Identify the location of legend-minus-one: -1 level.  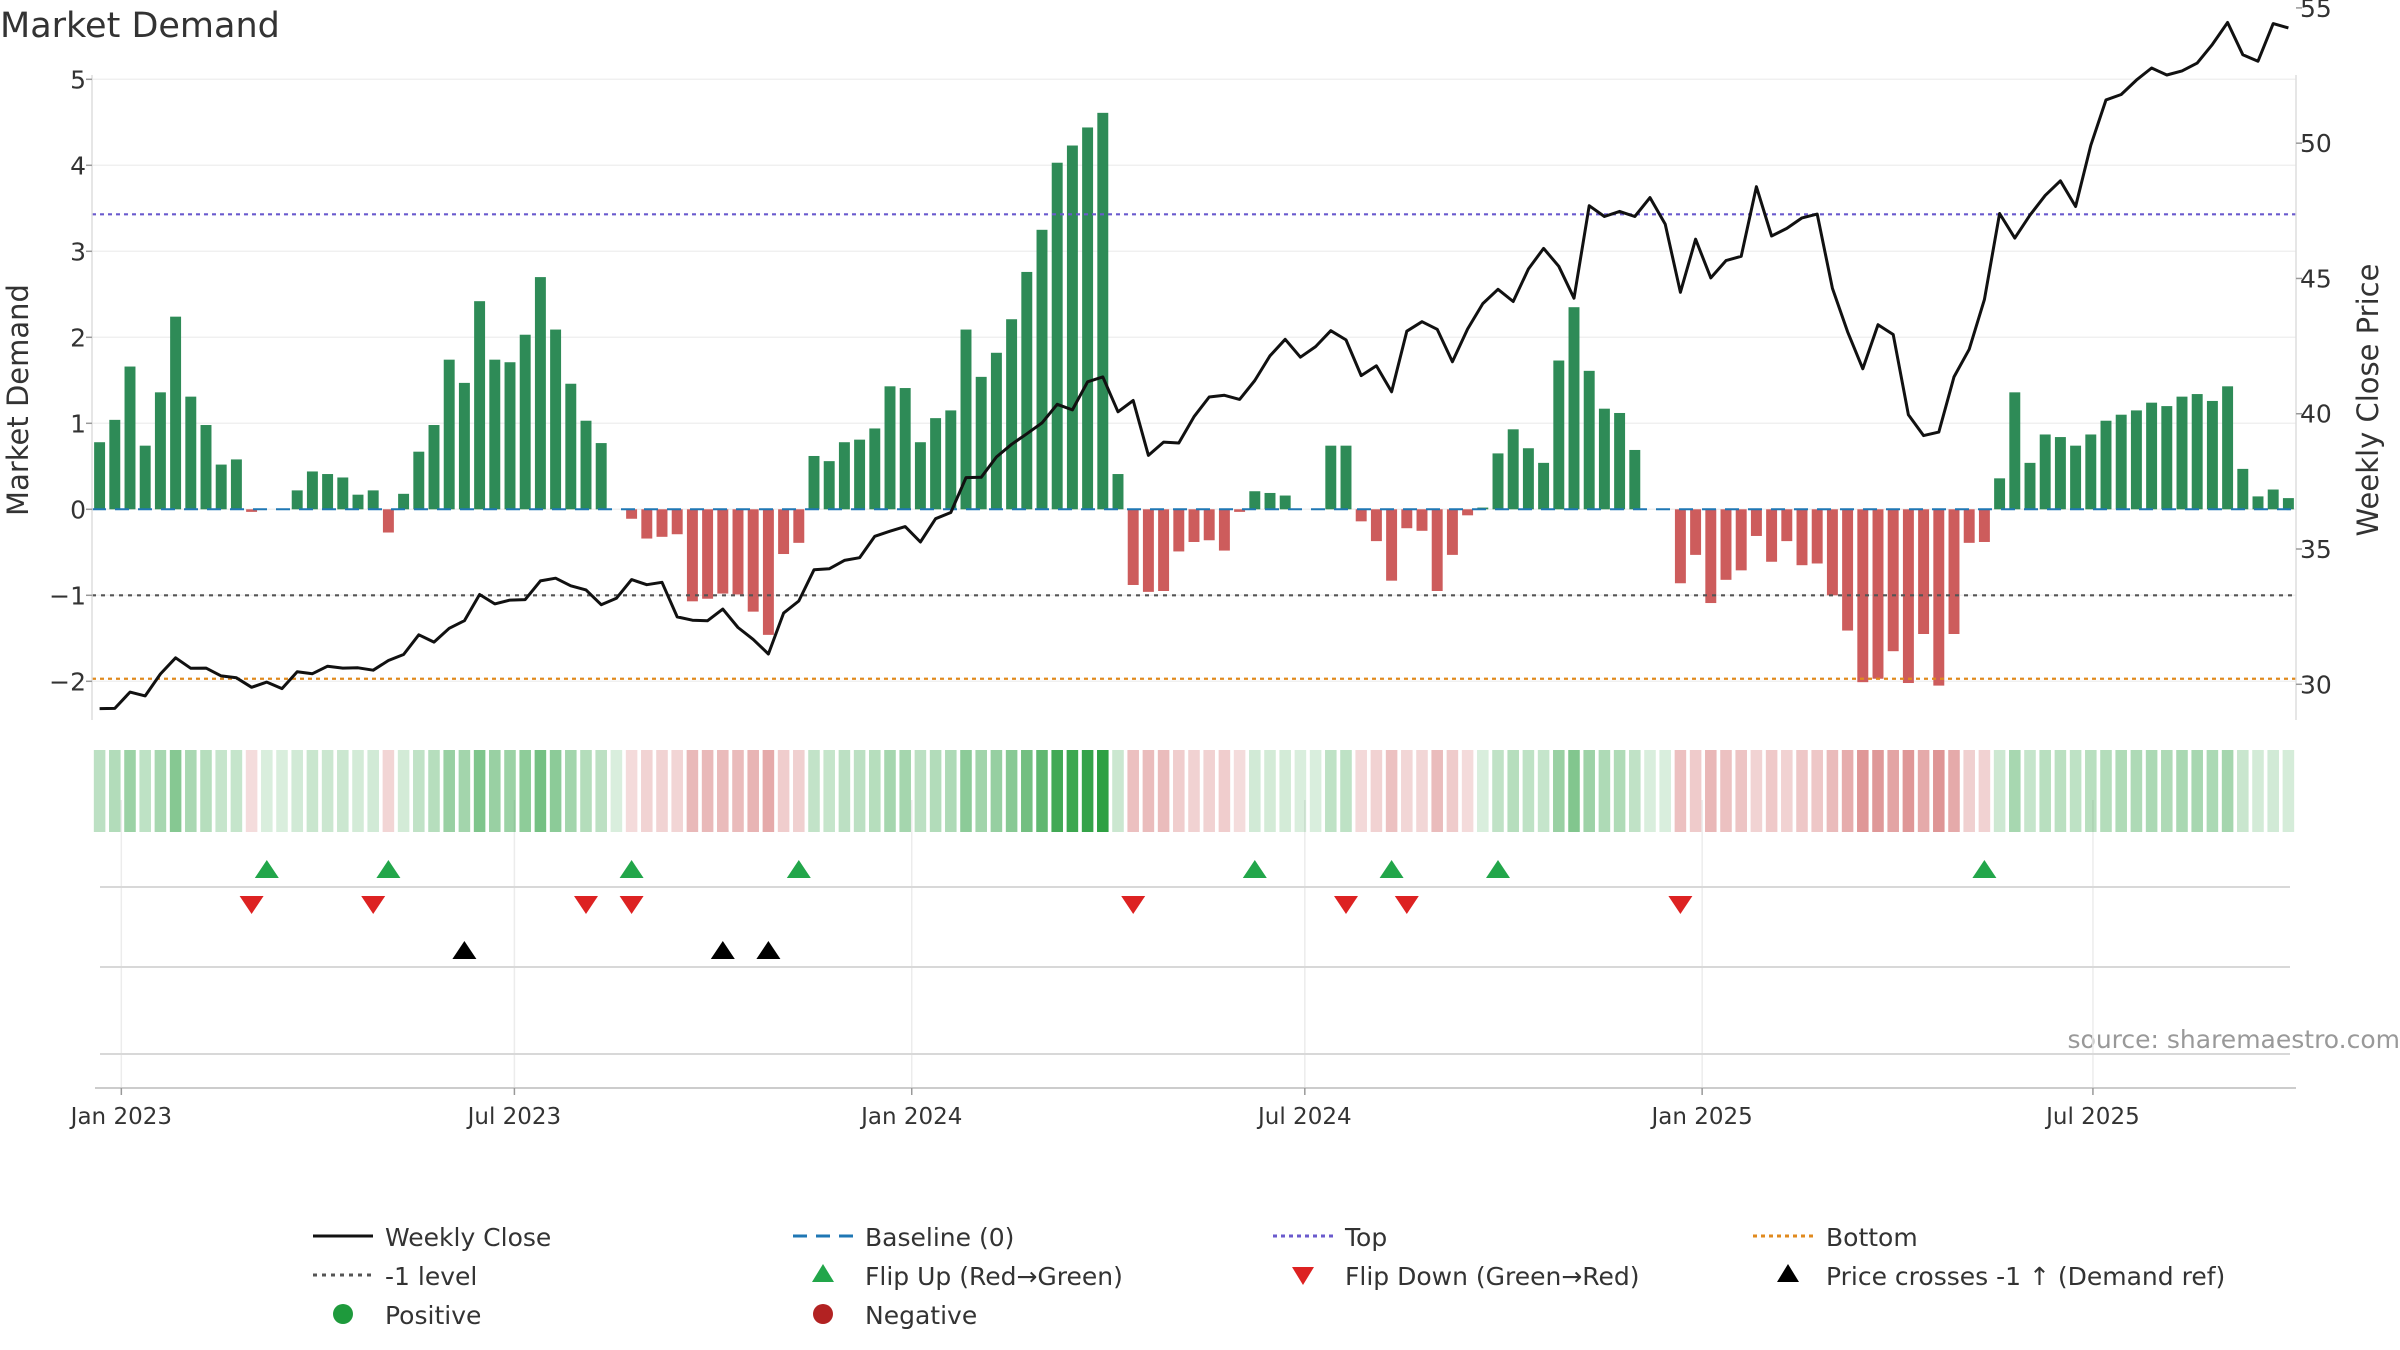
(431, 1276).